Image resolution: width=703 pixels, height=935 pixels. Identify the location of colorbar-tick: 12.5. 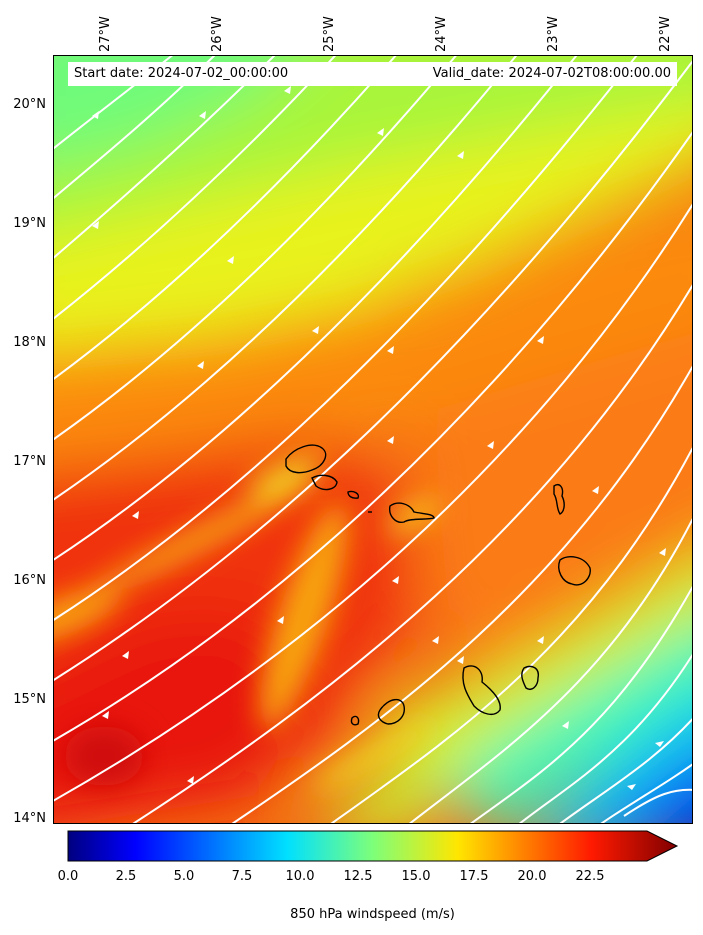
(358, 876).